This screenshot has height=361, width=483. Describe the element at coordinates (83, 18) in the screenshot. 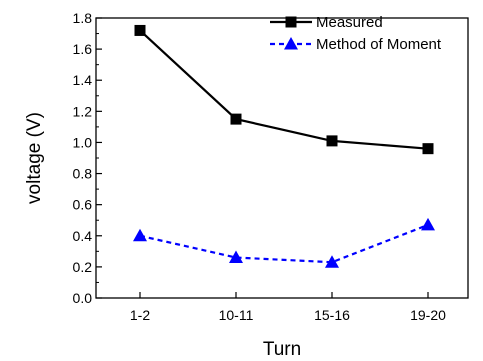

I see `y-tick-label: 1.8` at that location.